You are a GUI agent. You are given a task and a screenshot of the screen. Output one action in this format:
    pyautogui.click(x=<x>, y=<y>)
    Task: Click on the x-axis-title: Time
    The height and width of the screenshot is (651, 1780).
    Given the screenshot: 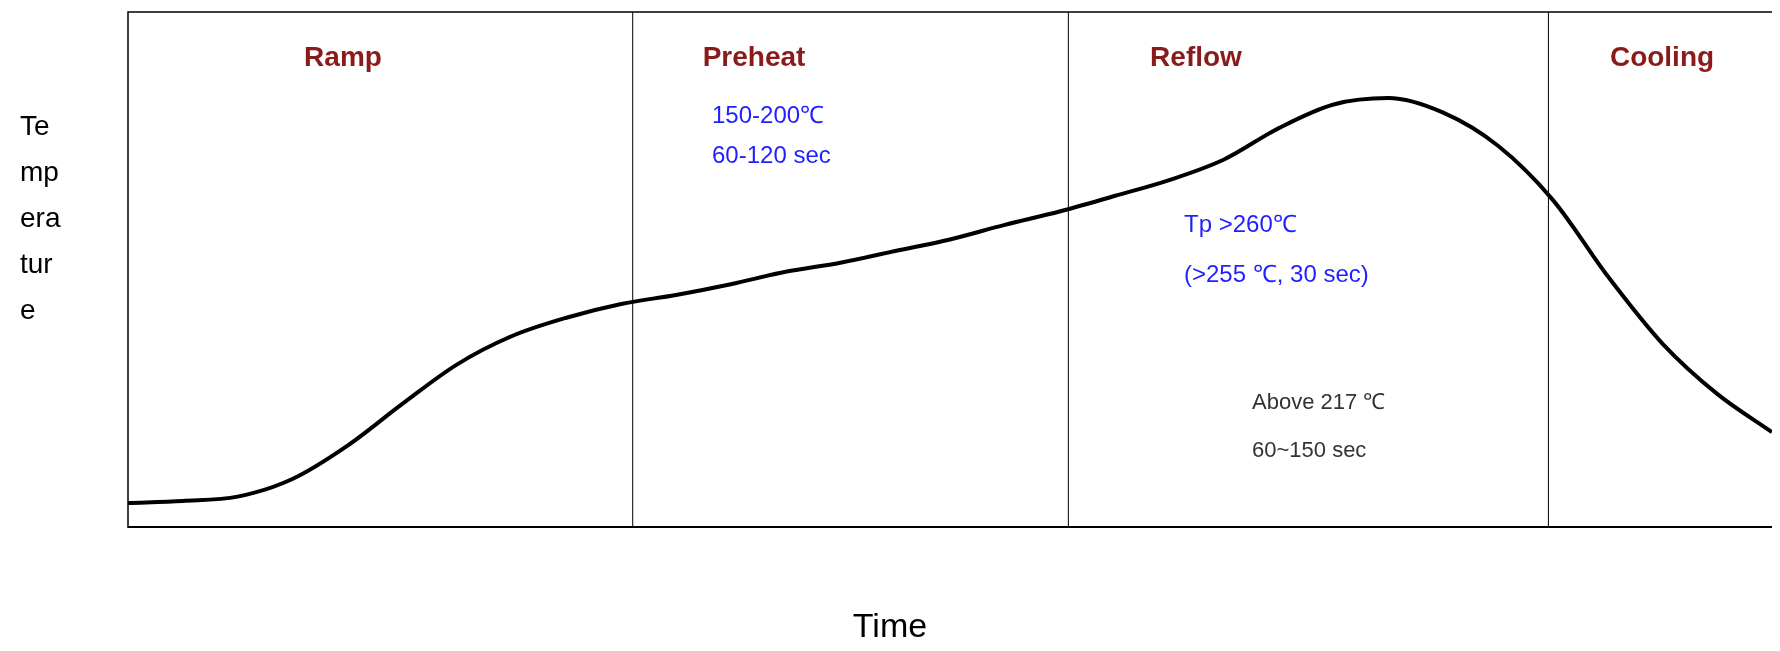 What is the action you would take?
    pyautogui.click(x=890, y=625)
    